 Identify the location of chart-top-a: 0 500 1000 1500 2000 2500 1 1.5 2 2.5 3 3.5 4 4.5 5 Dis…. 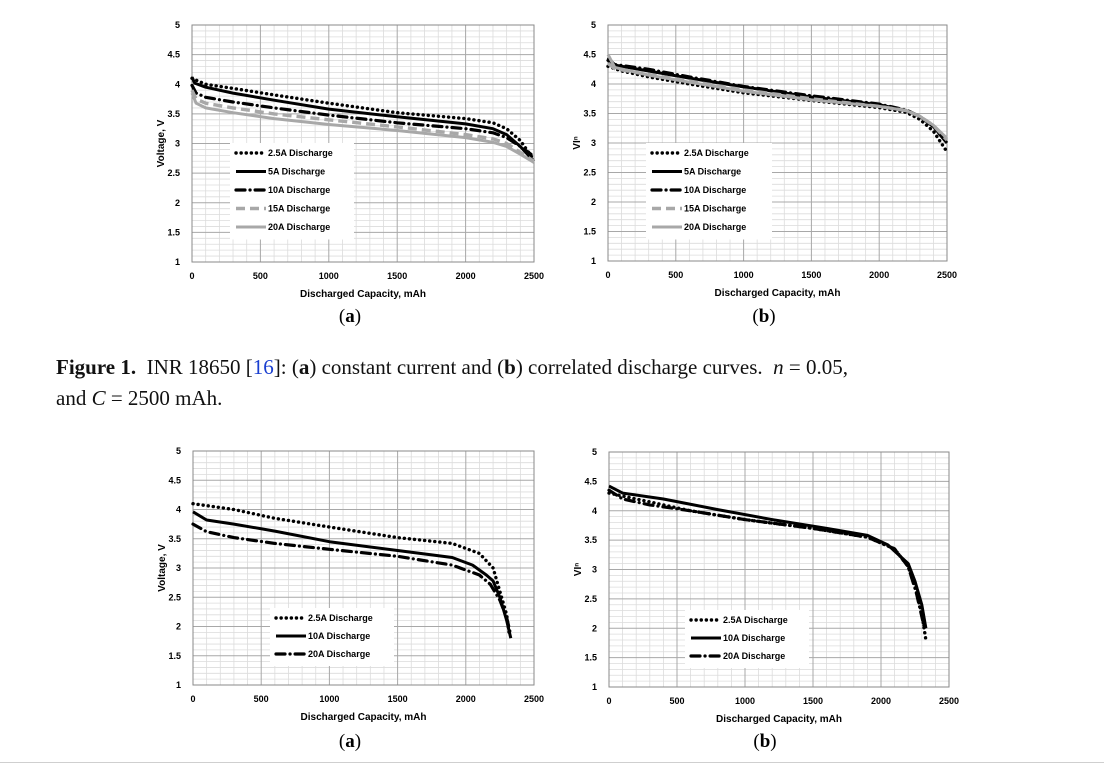
(350, 173).